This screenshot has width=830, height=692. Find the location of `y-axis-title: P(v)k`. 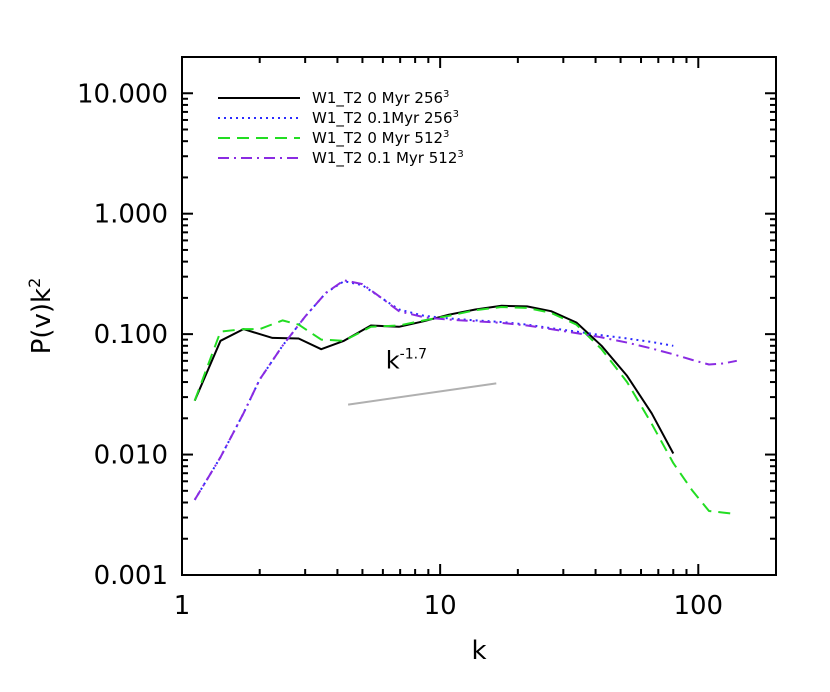

y-axis-title: P(v)k is located at coordinates (42, 321).